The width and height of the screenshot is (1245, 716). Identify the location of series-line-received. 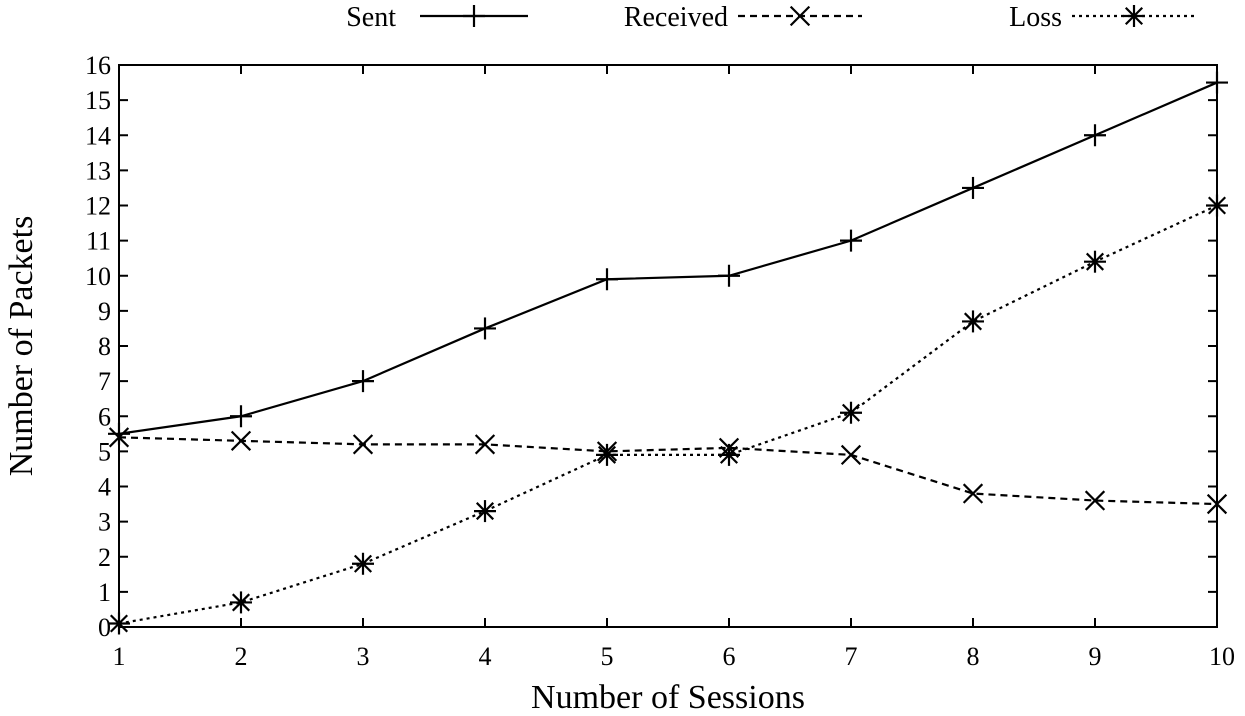
(668, 471).